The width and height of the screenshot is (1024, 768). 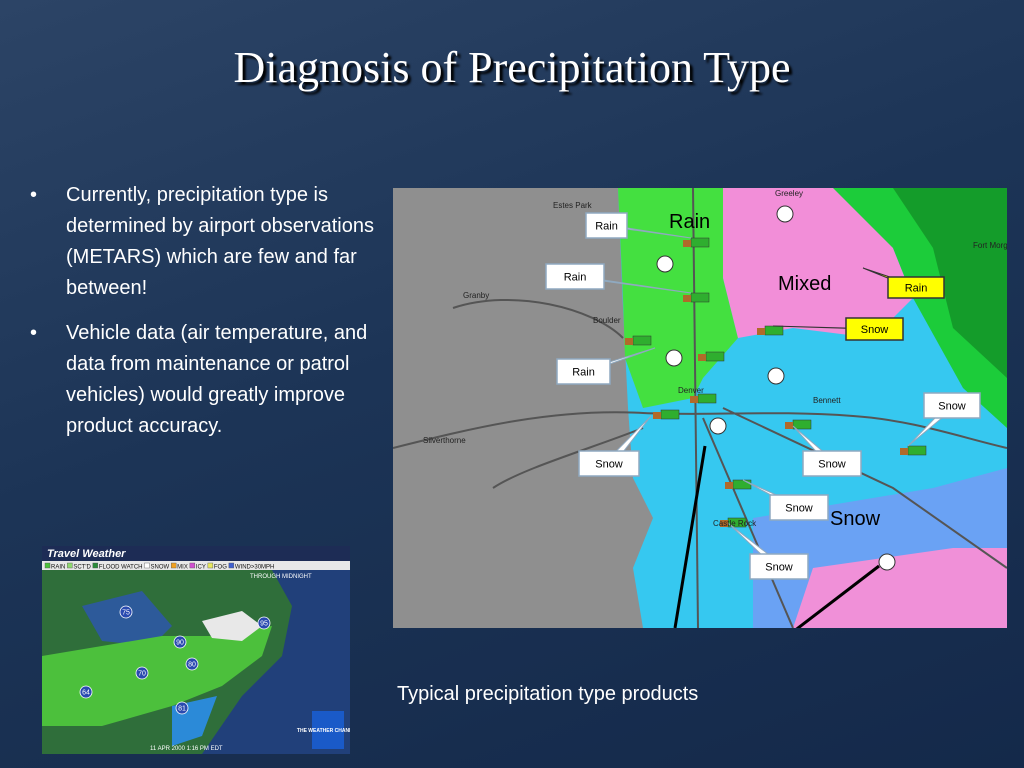 I want to click on highway-label: 81, so click(x=182, y=709).